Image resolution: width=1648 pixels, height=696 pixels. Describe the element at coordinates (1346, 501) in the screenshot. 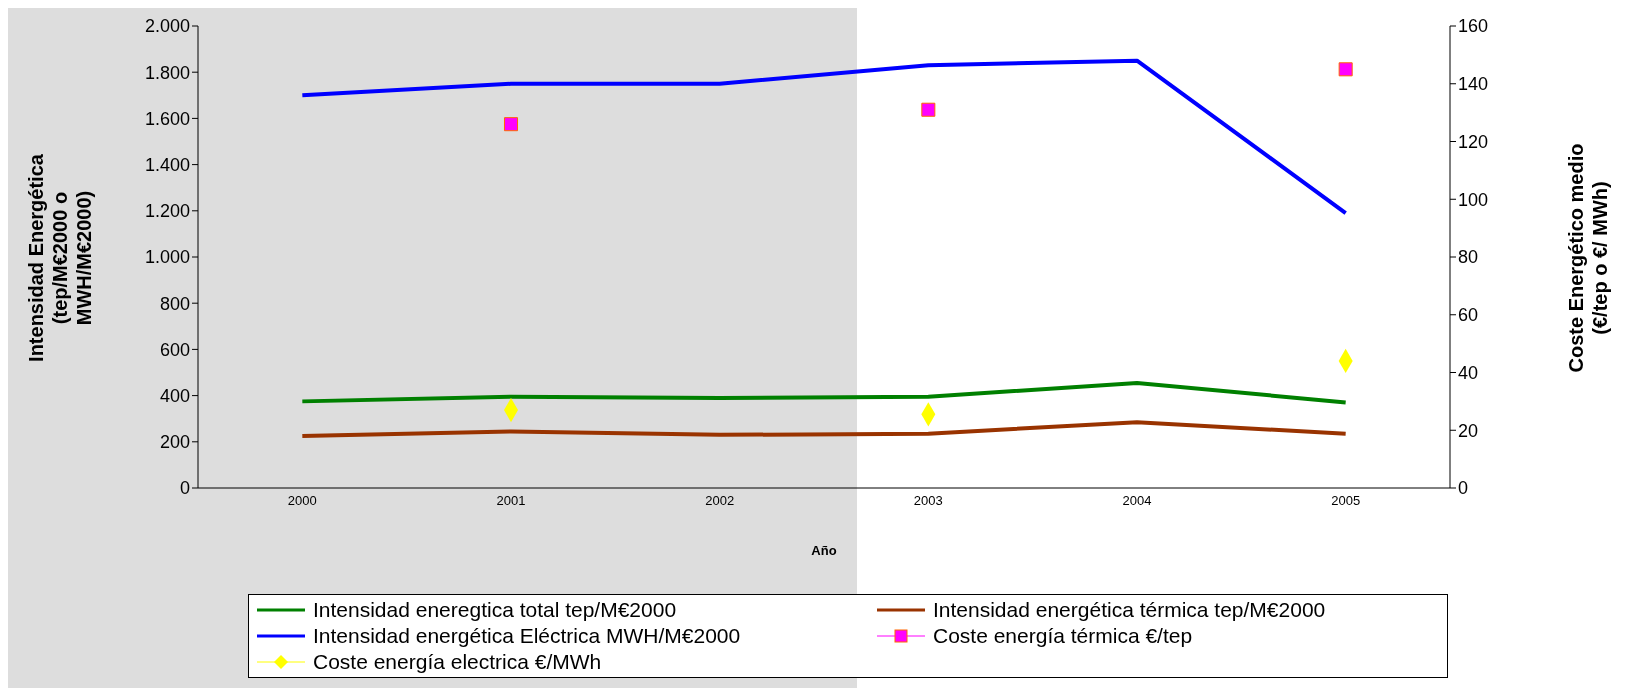

I see `x-tick-label: 2005` at that location.